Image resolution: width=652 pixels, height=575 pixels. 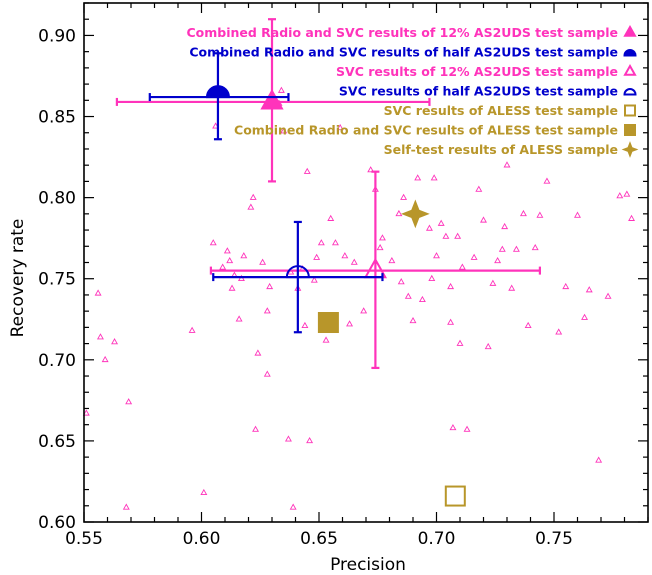 I want to click on x-tick-label: 0.60, so click(x=202, y=539).